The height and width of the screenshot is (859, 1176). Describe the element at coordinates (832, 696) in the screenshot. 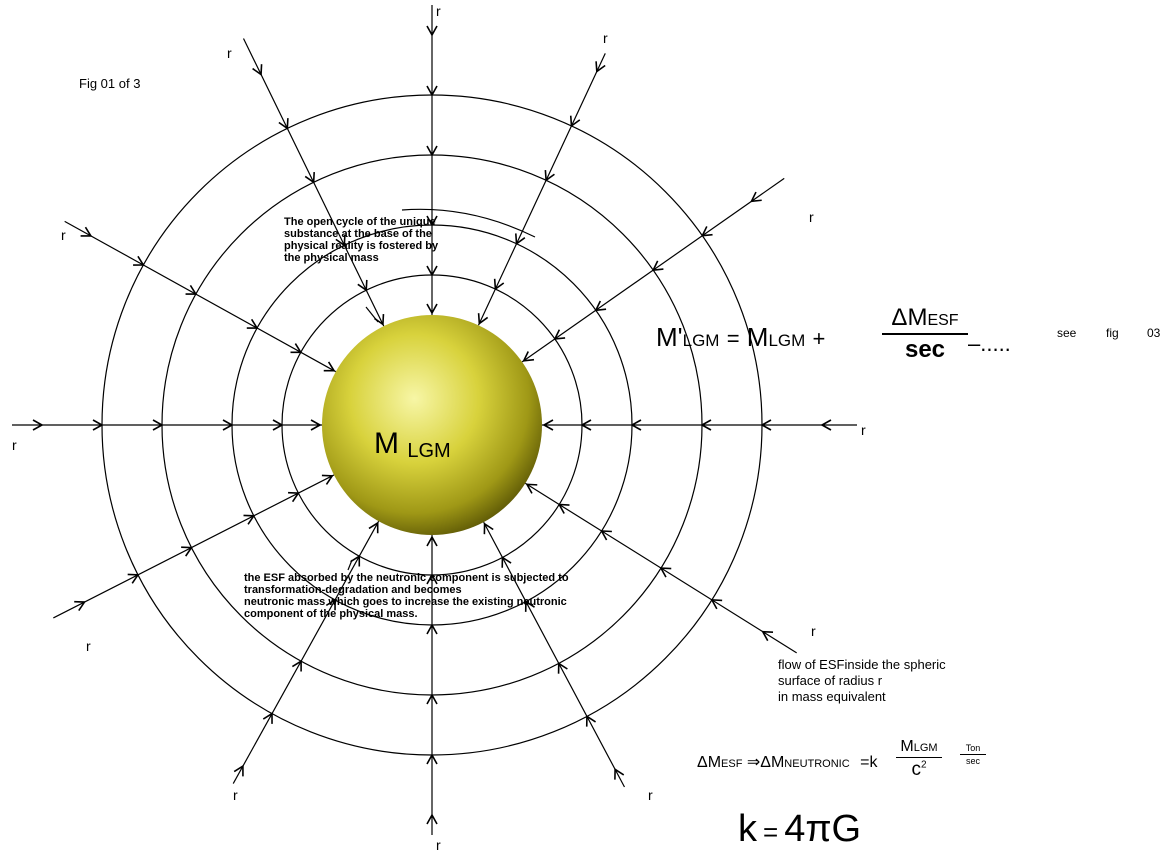

I see `flow-line: in mass equivalent` at that location.